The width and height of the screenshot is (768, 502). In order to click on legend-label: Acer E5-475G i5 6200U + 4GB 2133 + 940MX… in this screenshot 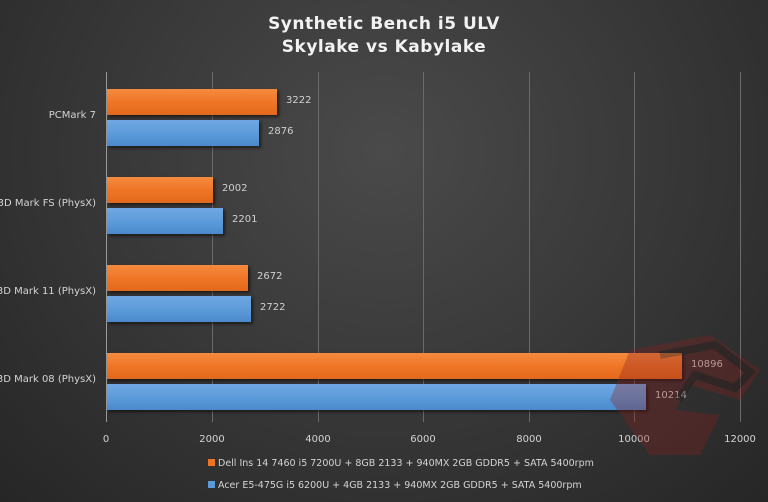, I will do `click(400, 485)`.